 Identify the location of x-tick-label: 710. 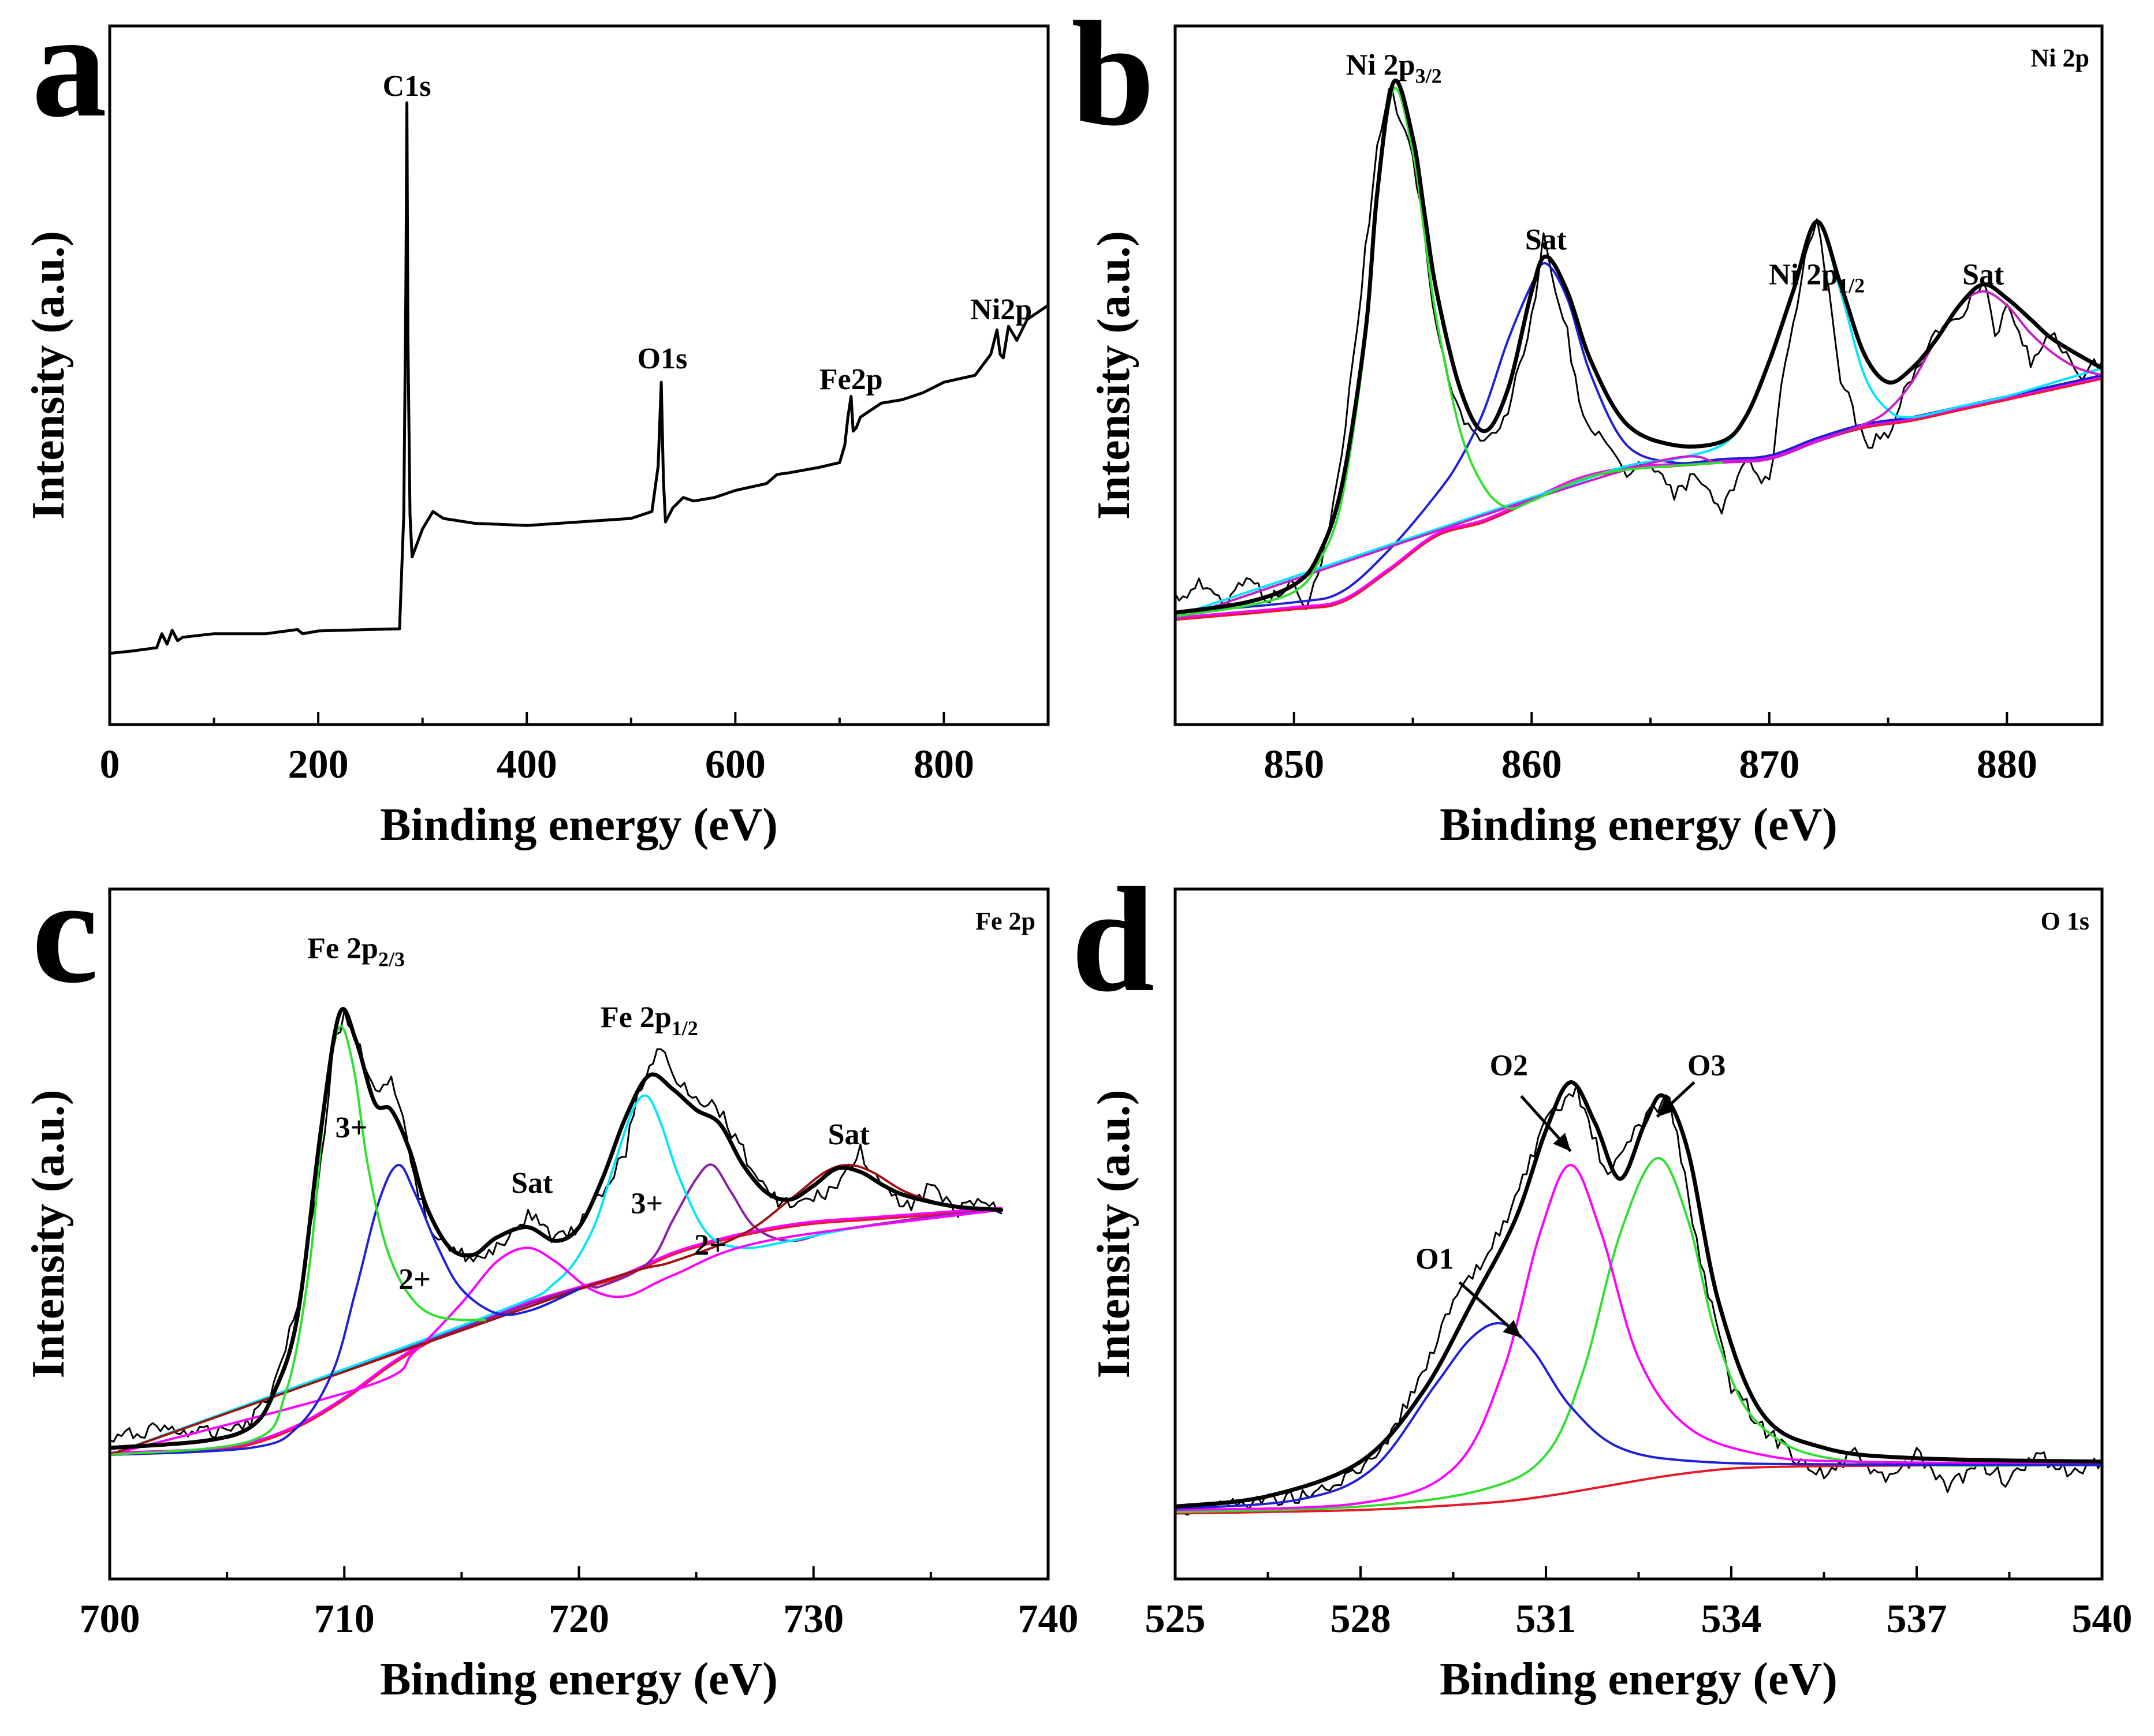
(344, 1619).